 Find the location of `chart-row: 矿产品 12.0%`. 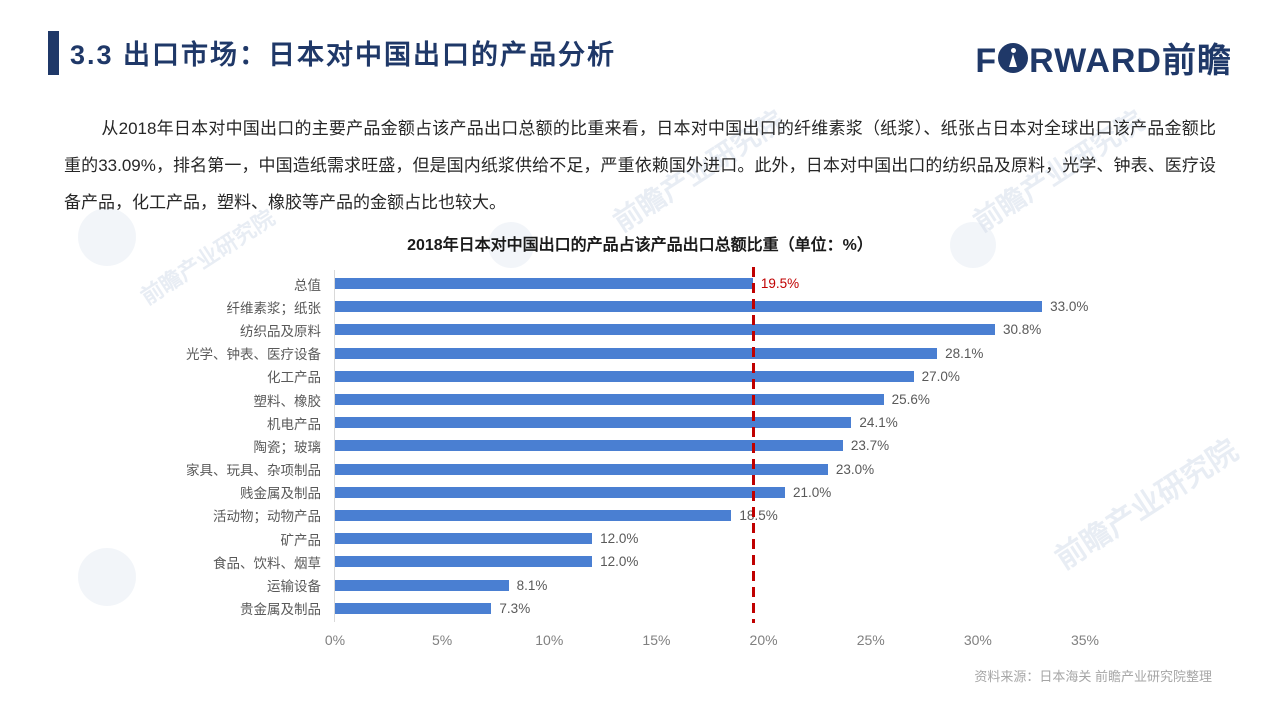

chart-row: 矿产品 12.0% is located at coordinates (640, 538).